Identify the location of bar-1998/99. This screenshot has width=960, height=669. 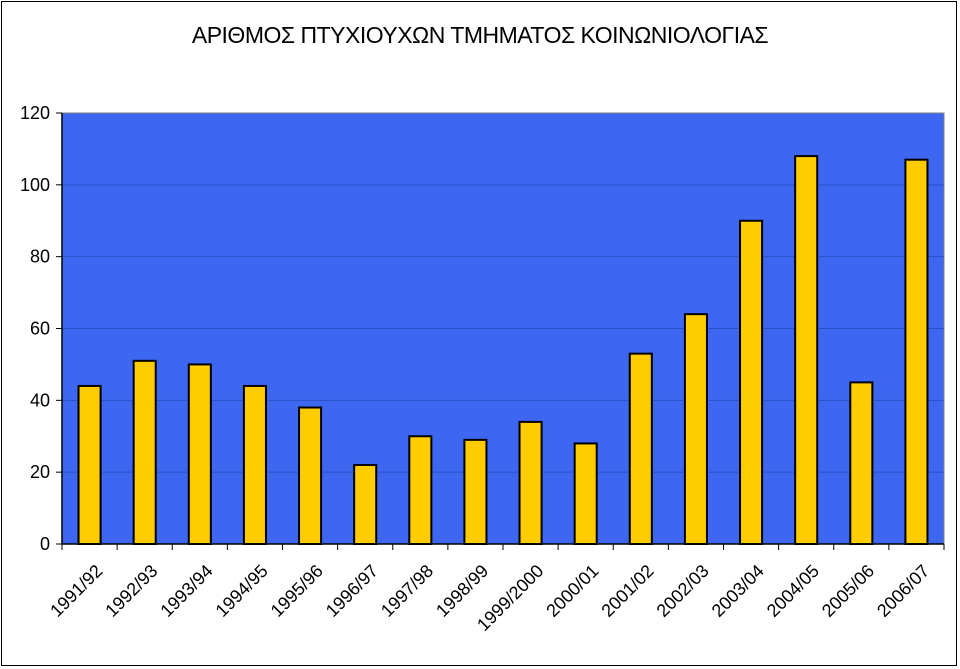
(475, 492).